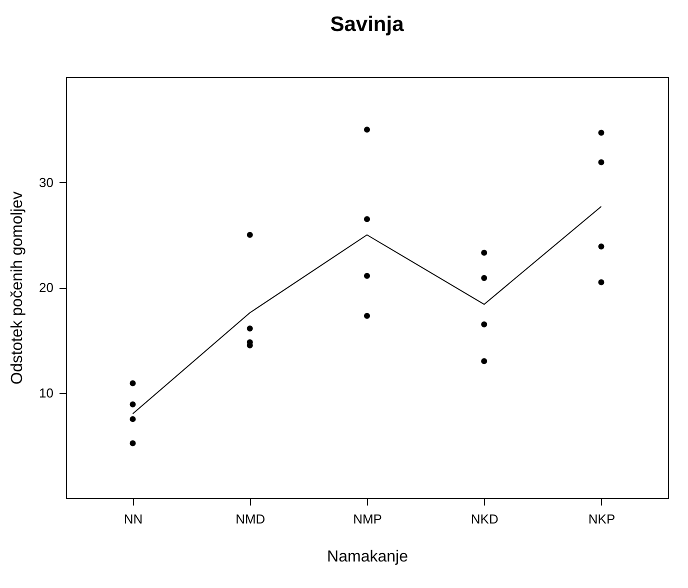  I want to click on x-tick-label: NN, so click(133, 519).